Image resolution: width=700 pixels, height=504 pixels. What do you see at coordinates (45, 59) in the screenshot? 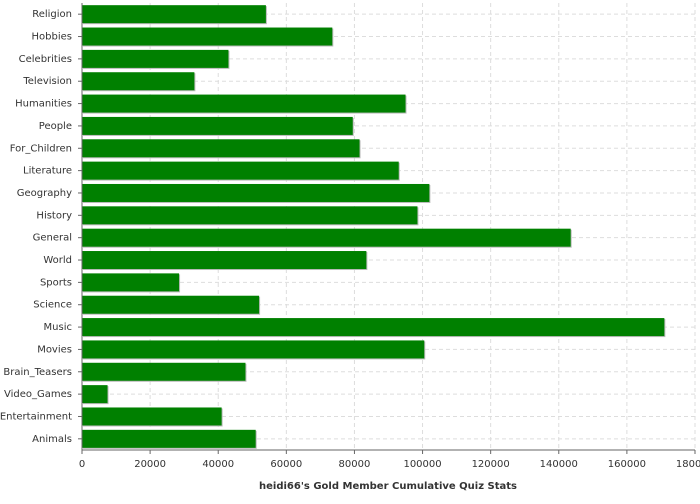
I see `y-tick-label: Celebrities` at bounding box center [45, 59].